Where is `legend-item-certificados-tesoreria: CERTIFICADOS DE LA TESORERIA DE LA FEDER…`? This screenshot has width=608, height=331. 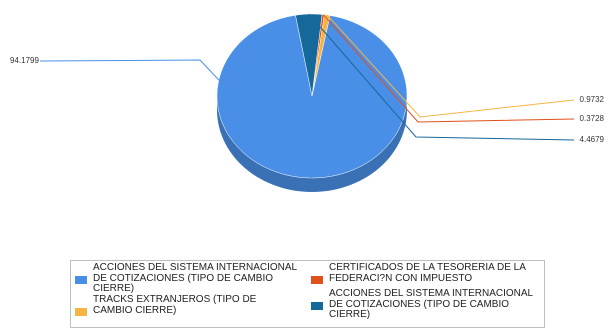 legend-item-certificados-tesoreria: CERTIFICADOS DE LA TESORERIA DE LA FEDER… is located at coordinates (422, 273).